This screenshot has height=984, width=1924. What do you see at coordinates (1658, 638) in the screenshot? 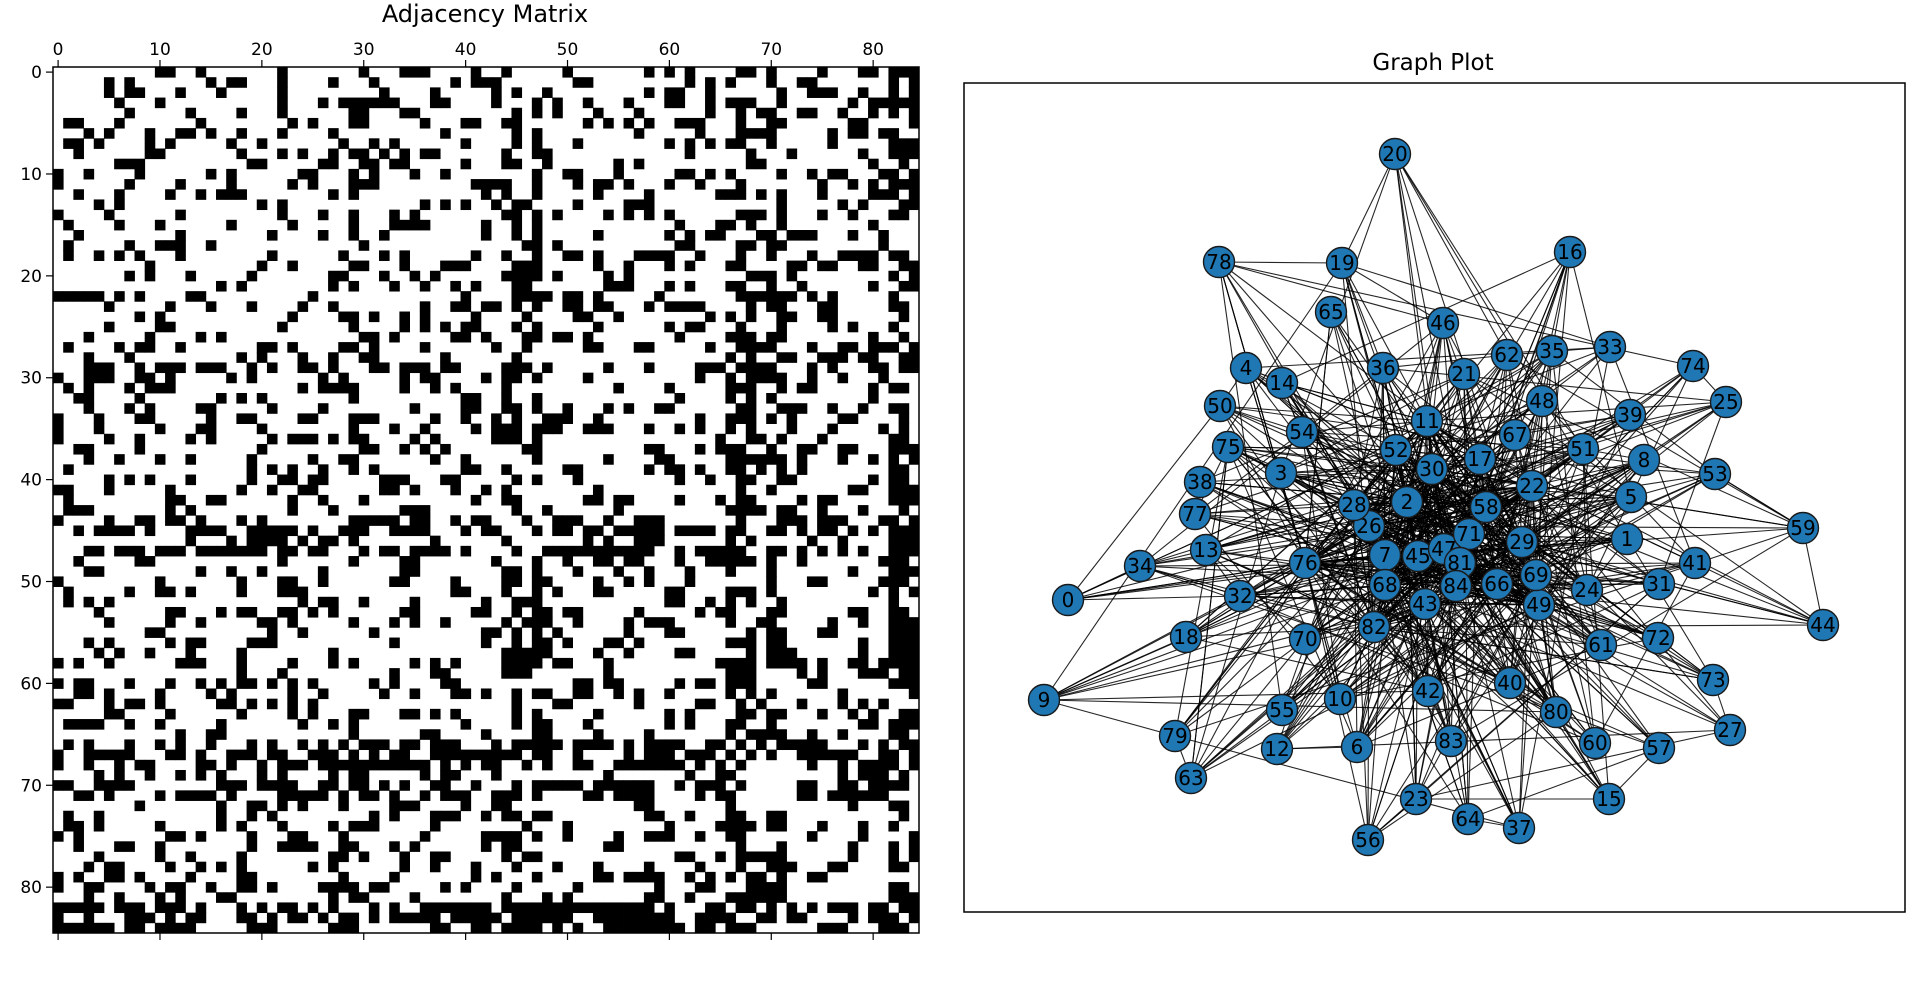
I see `graph-node: 72` at bounding box center [1658, 638].